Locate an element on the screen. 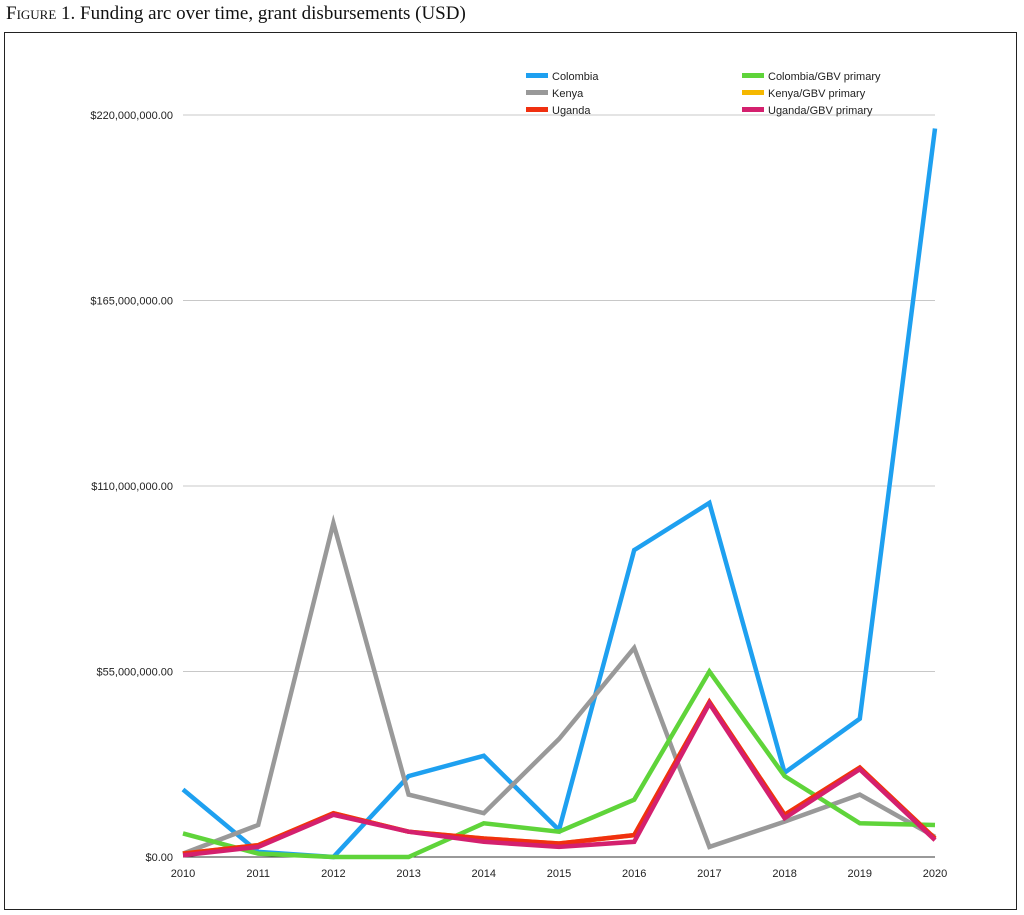 Image resolution: width=1024 pixels, height=915 pixels. x-tick-label: 2010 is located at coordinates (183, 874).